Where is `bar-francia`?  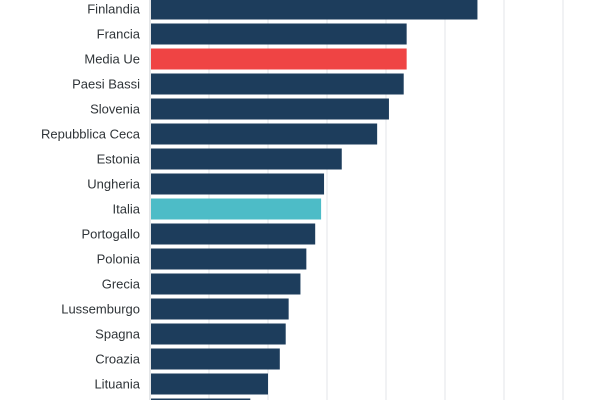 bar-francia is located at coordinates (279, 34).